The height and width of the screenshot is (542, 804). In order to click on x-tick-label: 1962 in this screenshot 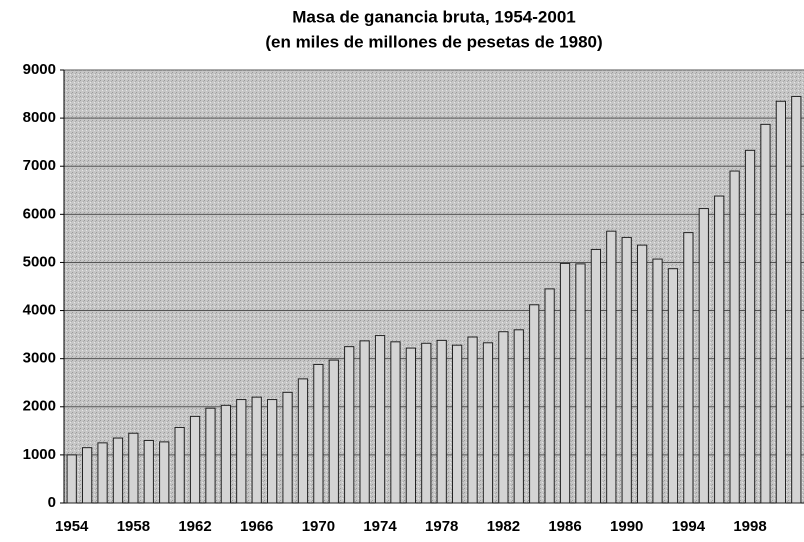, I will do `click(194, 526)`.